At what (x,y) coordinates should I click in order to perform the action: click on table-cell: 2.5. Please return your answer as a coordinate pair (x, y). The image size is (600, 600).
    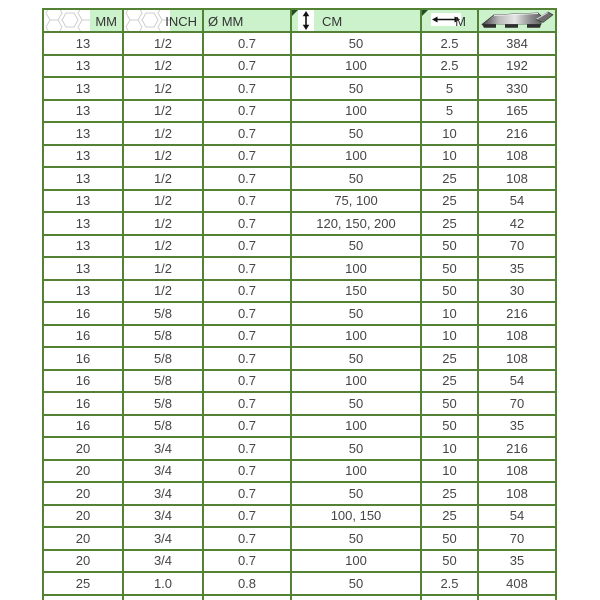
    Looking at the image, I should click on (449, 583).